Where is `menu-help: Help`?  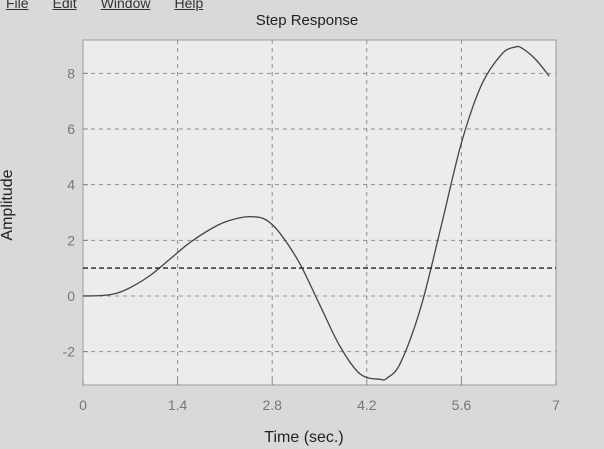
menu-help: Help is located at coordinates (189, 5).